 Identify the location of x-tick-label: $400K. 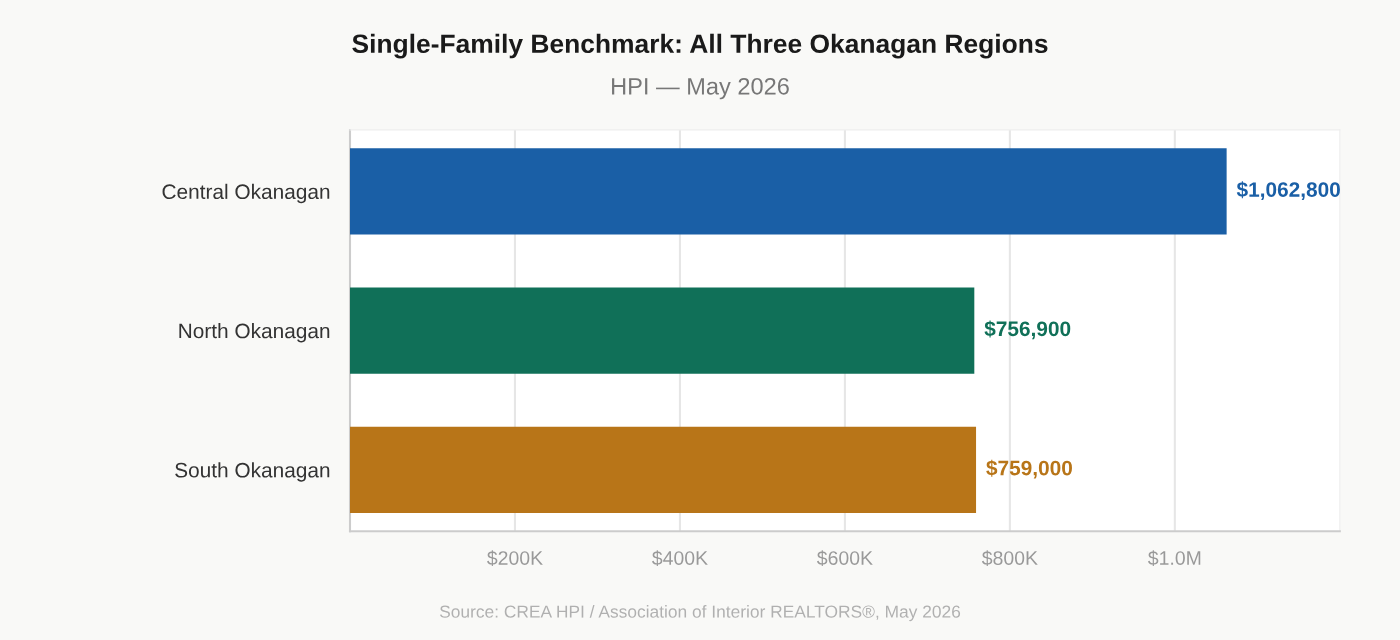
(680, 558).